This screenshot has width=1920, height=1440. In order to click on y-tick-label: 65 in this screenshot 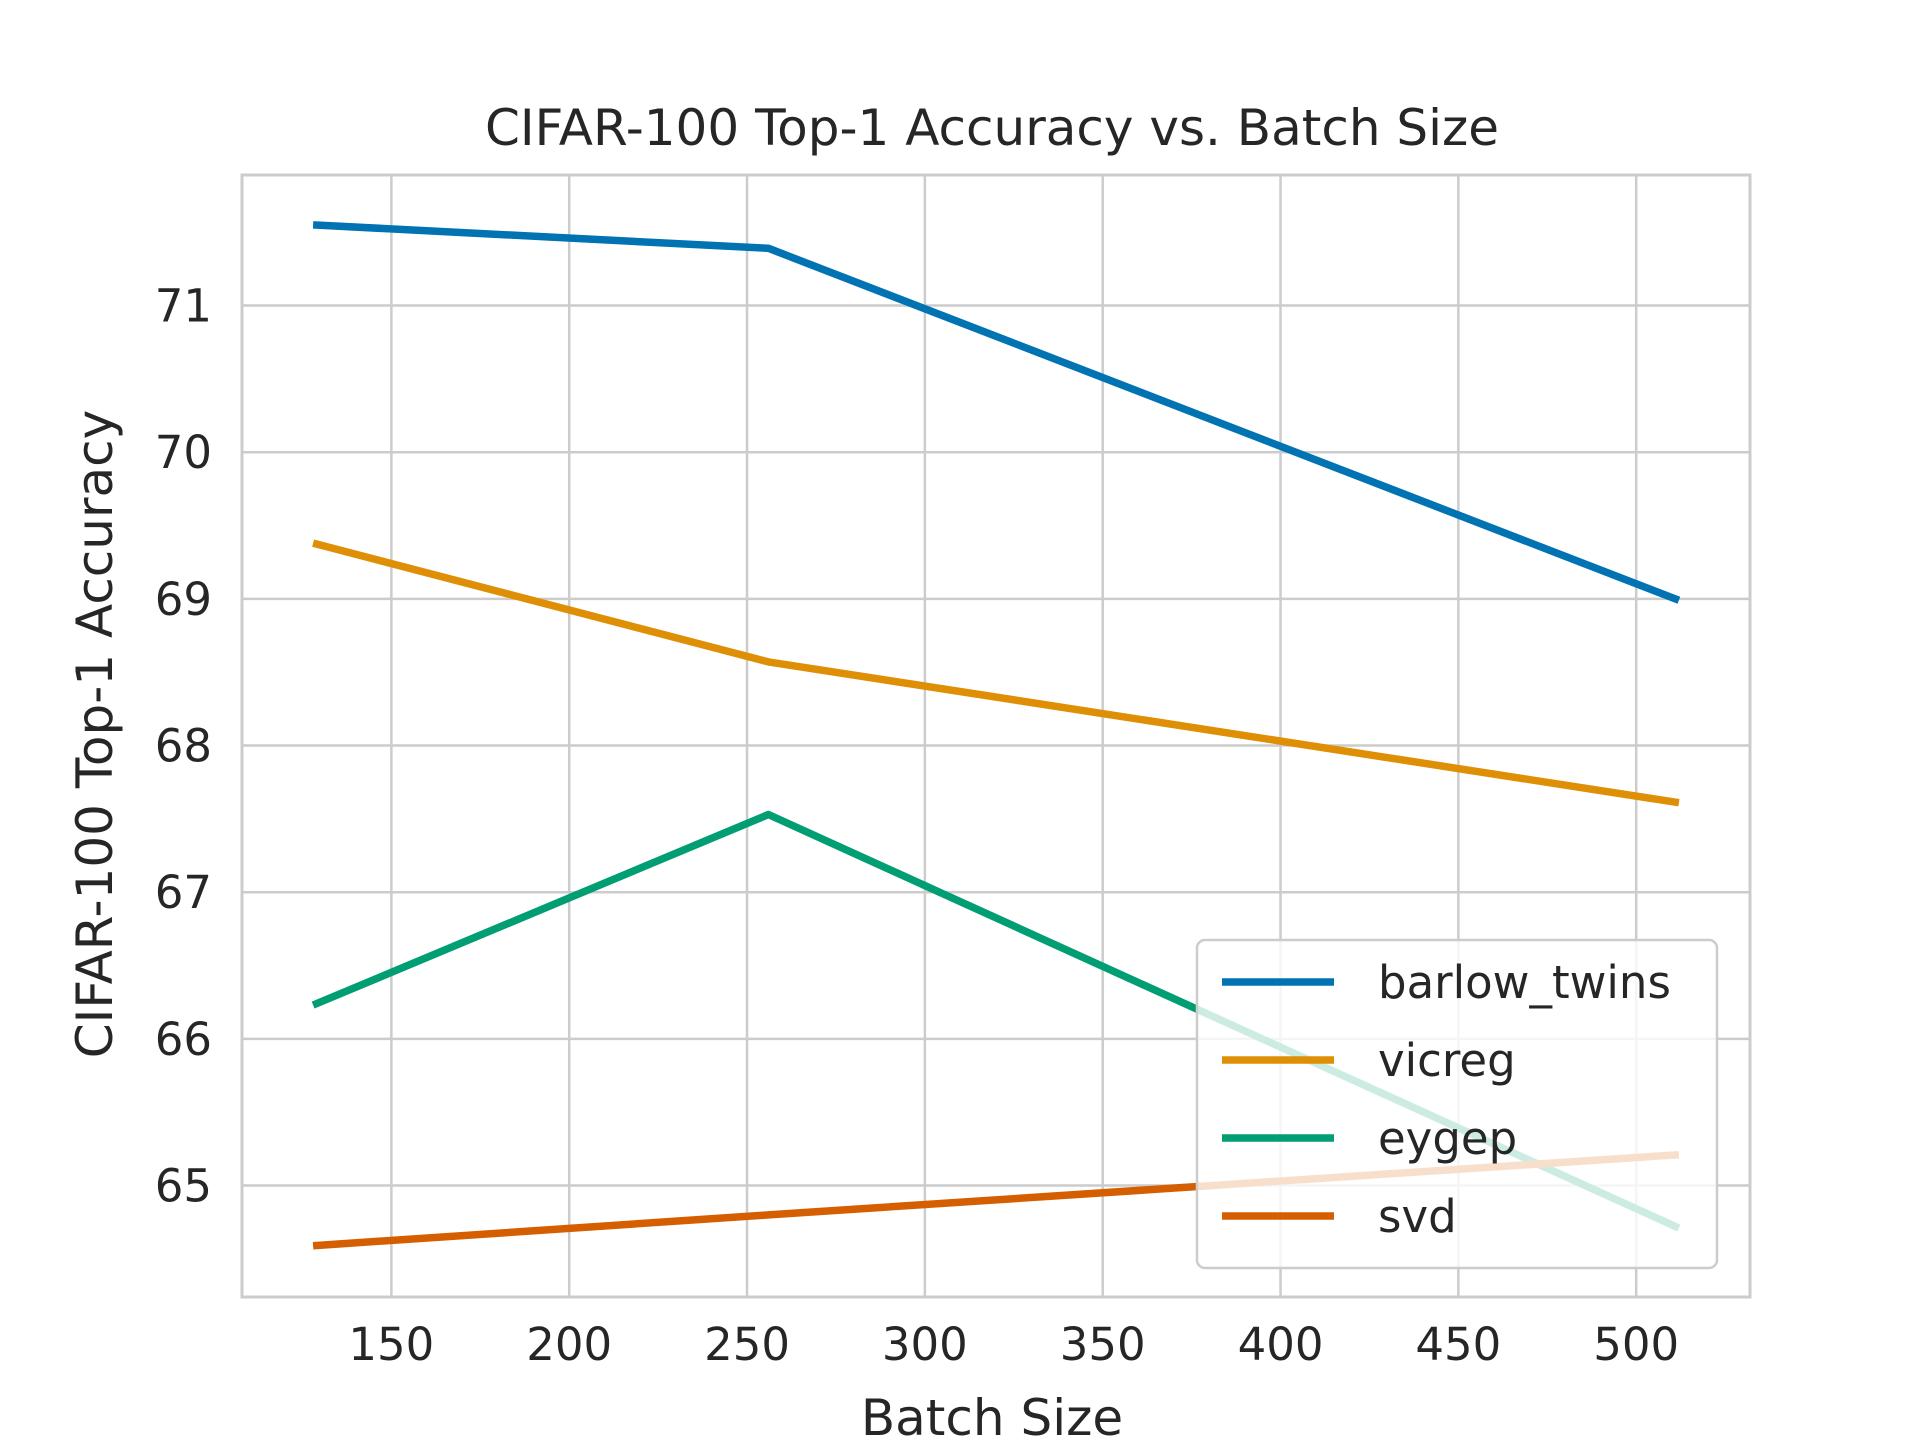, I will do `click(183, 1186)`.